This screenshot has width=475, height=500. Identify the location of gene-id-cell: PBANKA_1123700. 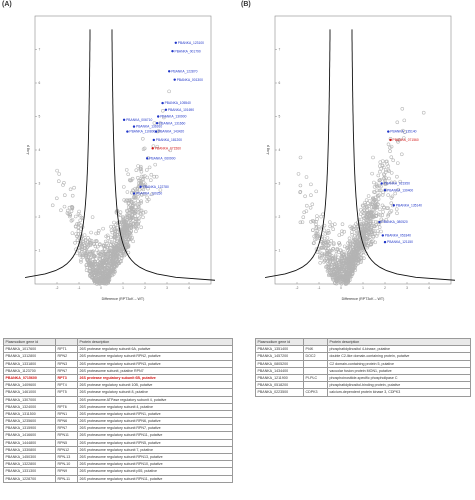
(29, 370).